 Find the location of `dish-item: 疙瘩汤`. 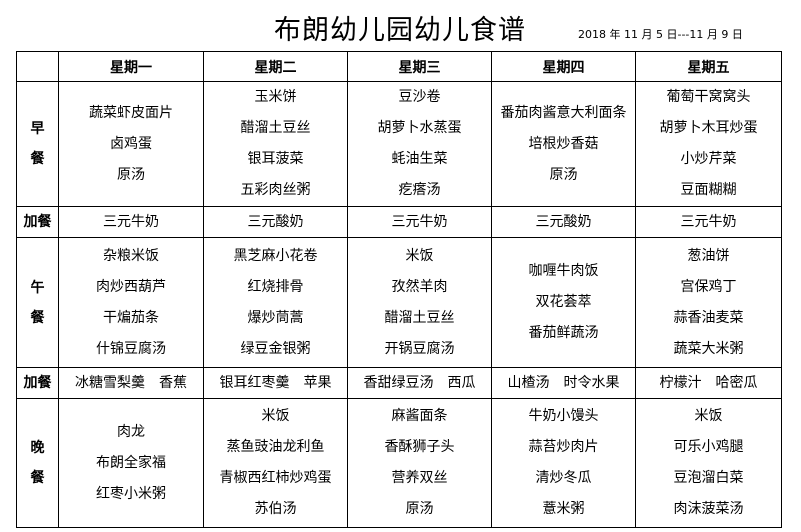

dish-item: 疙瘩汤 is located at coordinates (419, 190).